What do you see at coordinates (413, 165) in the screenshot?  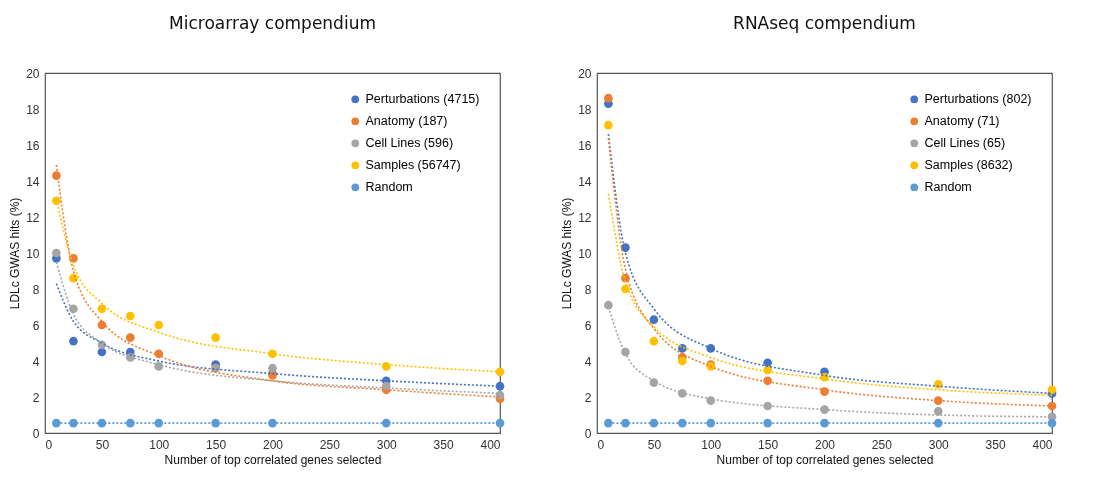 I see `legend-label: Samples (56747)` at bounding box center [413, 165].